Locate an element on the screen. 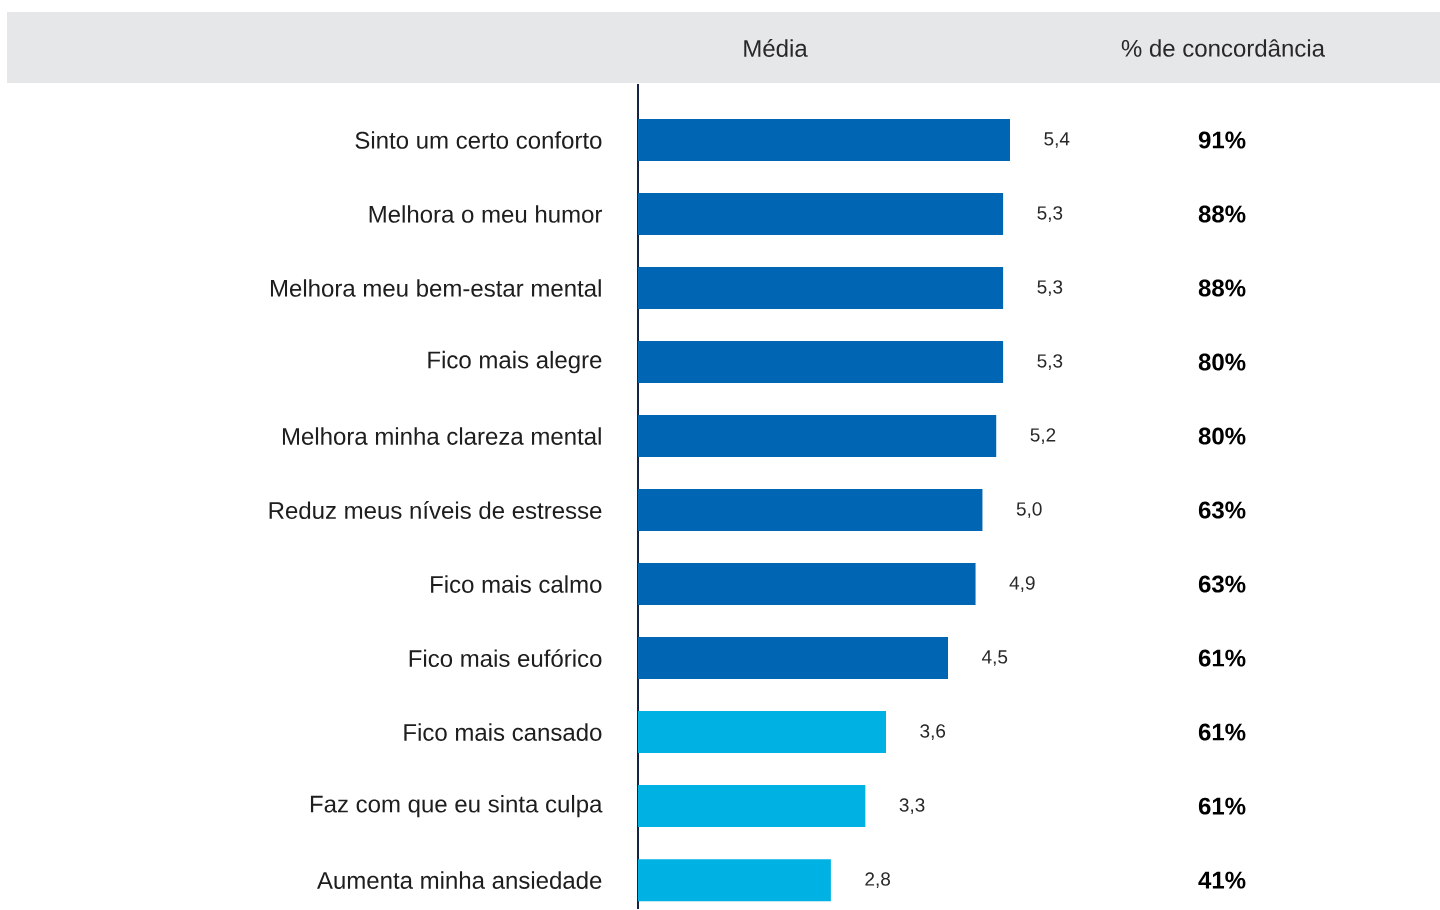  data-label: 4,5 is located at coordinates (994, 658).